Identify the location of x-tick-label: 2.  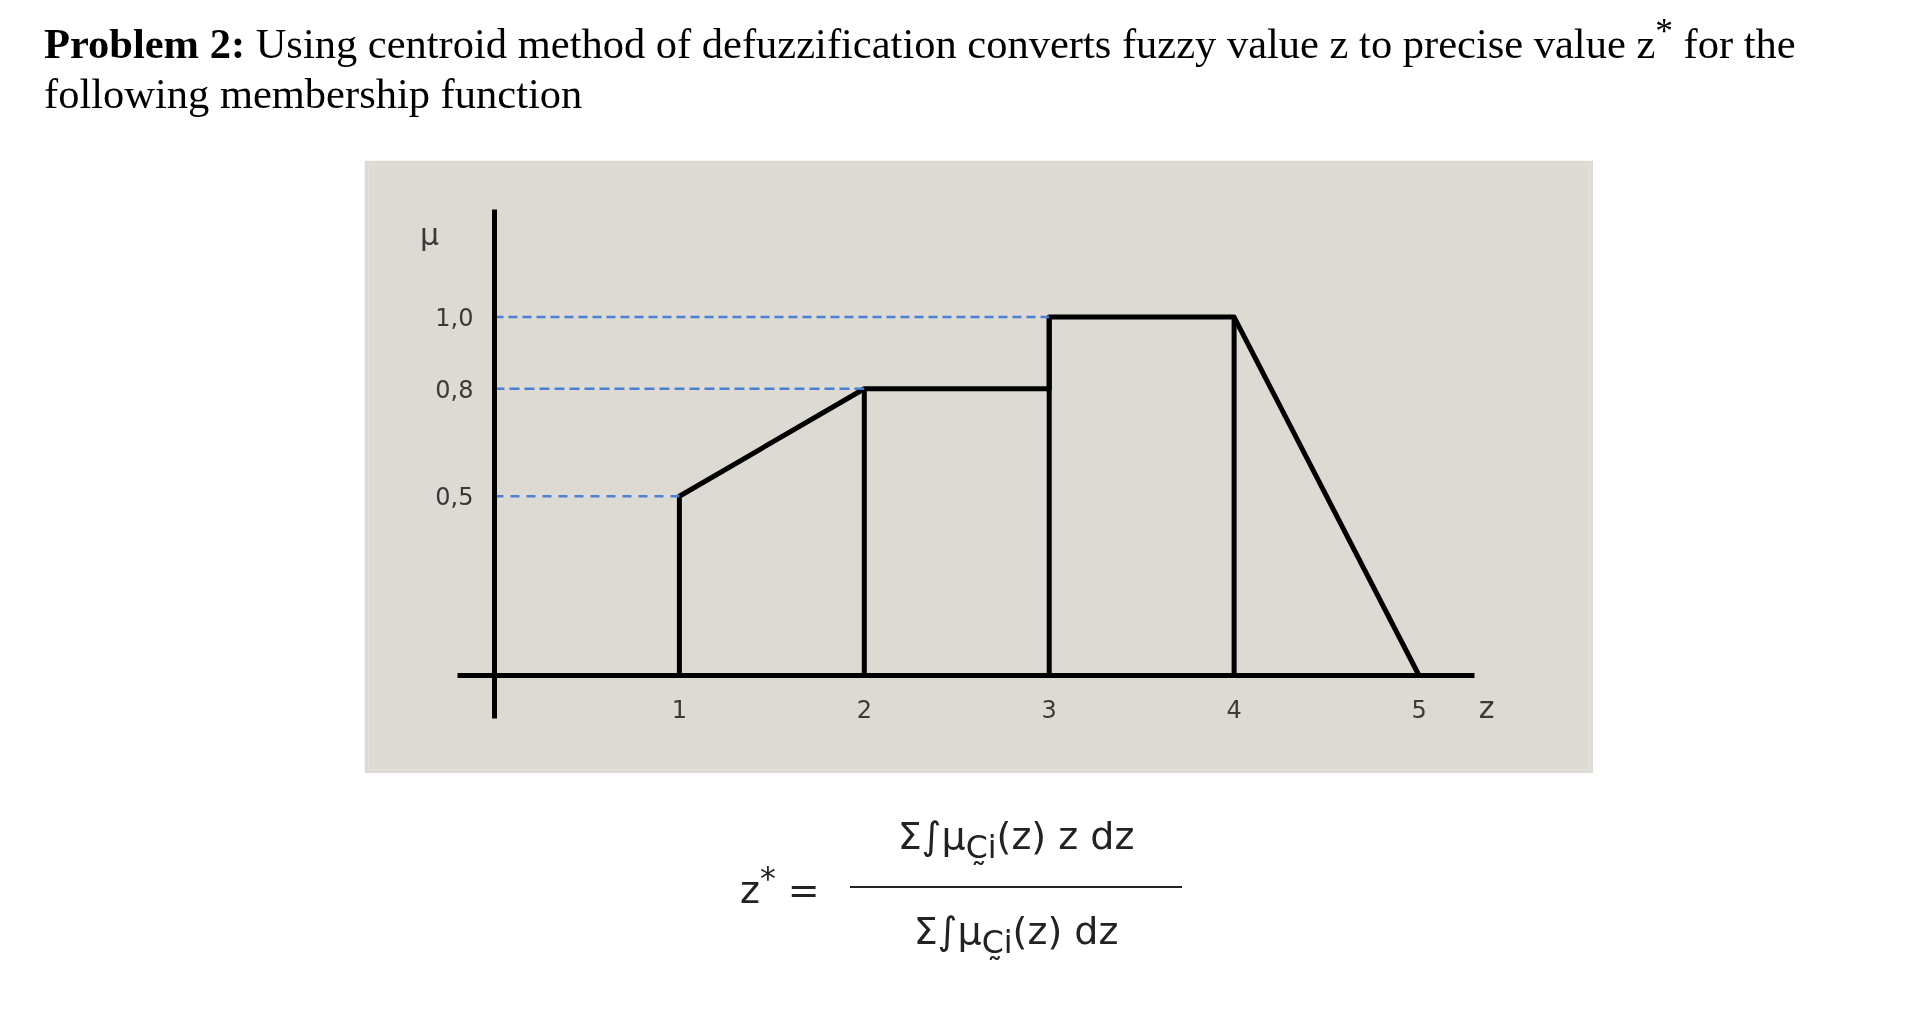
(864, 710).